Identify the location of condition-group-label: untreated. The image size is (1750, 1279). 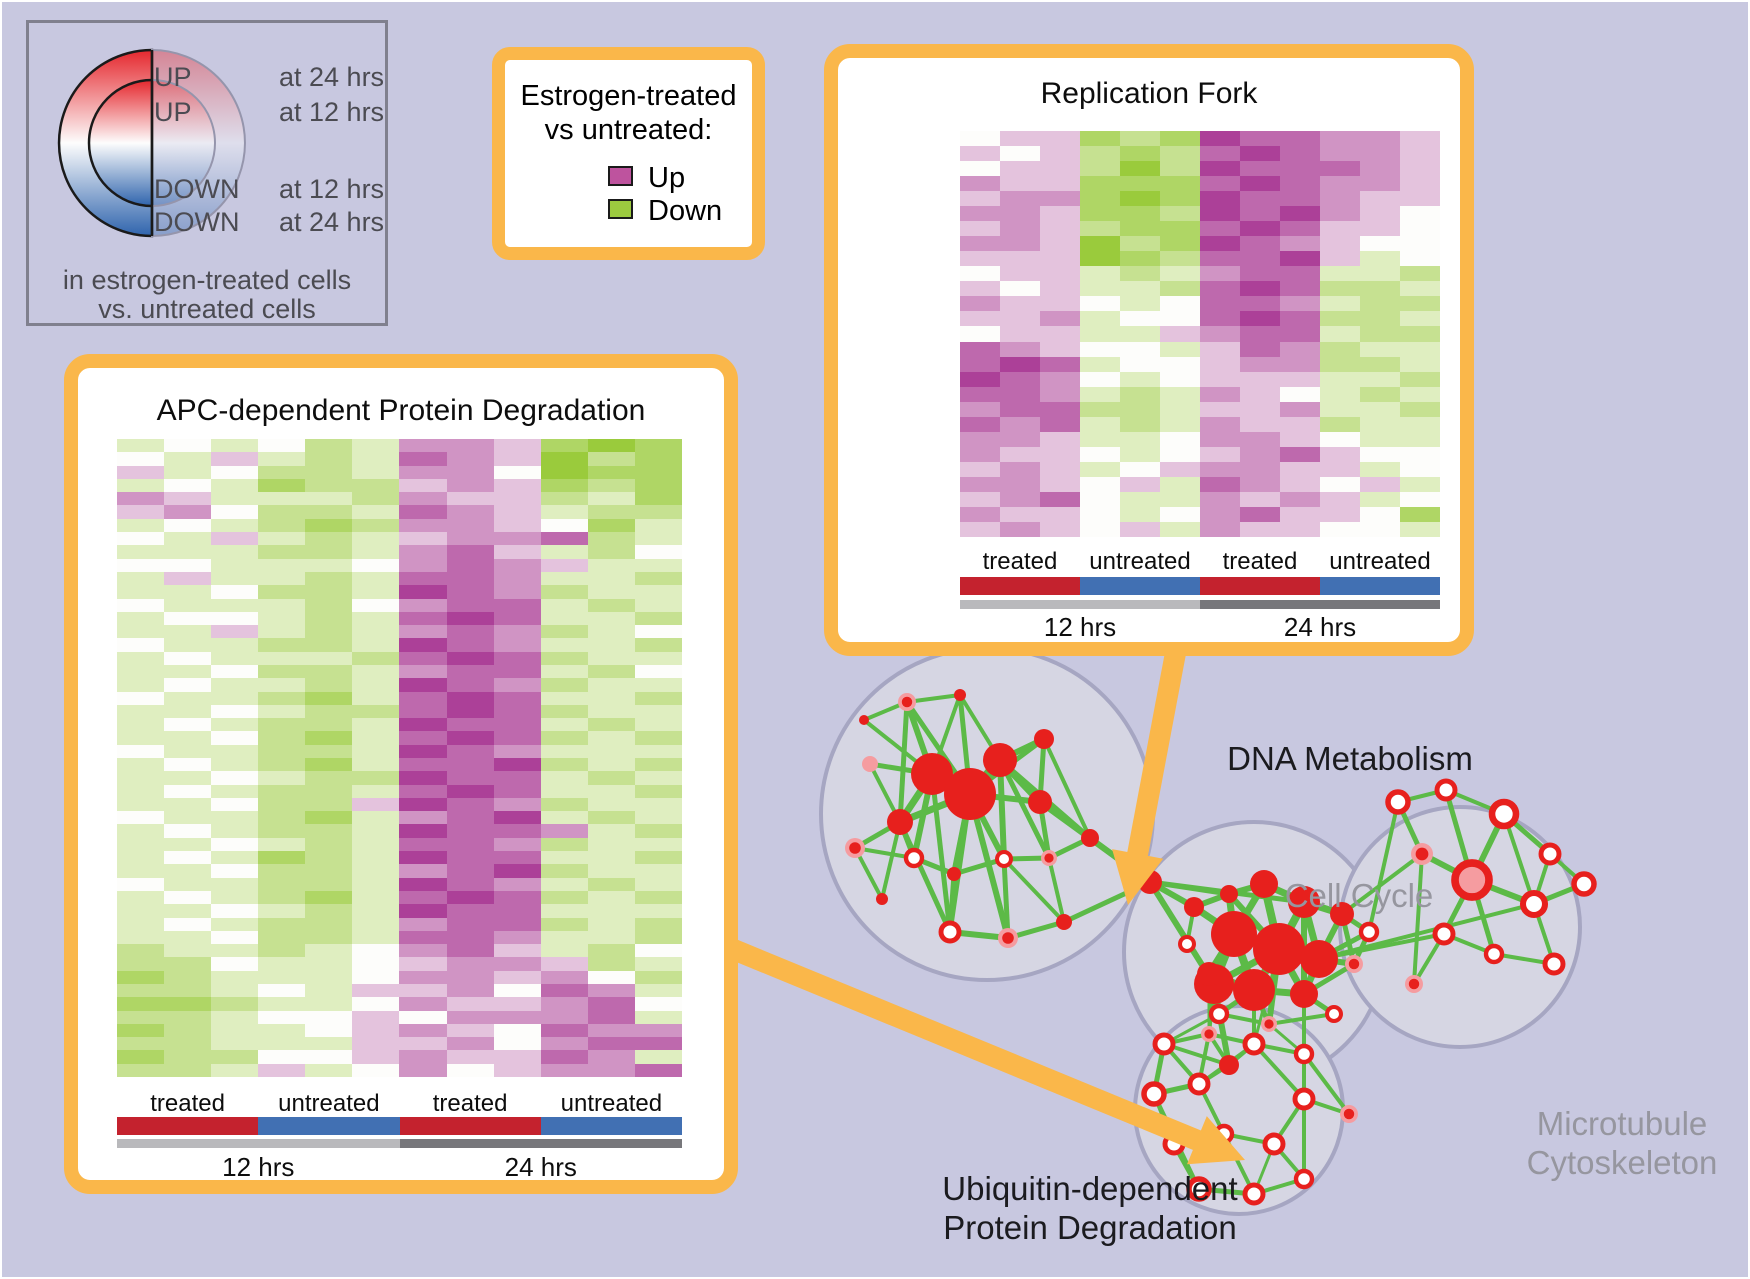
(329, 1103).